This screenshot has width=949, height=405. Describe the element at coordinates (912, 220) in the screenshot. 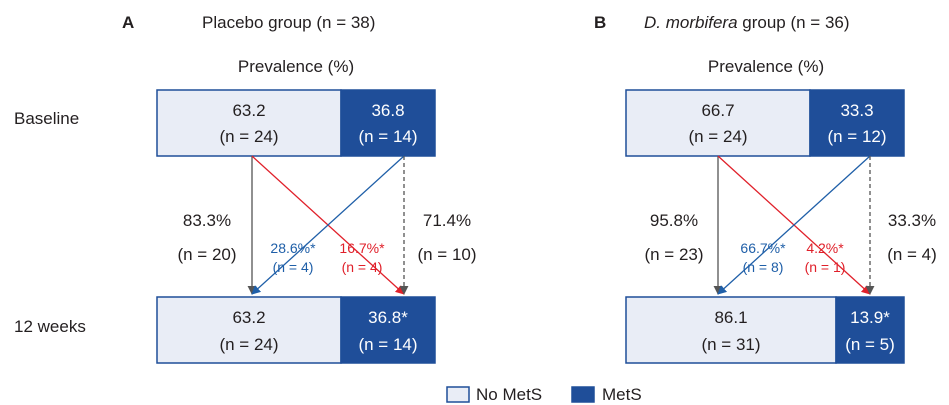

I see `panel-b-stay-mets-pct: 33.3%` at that location.